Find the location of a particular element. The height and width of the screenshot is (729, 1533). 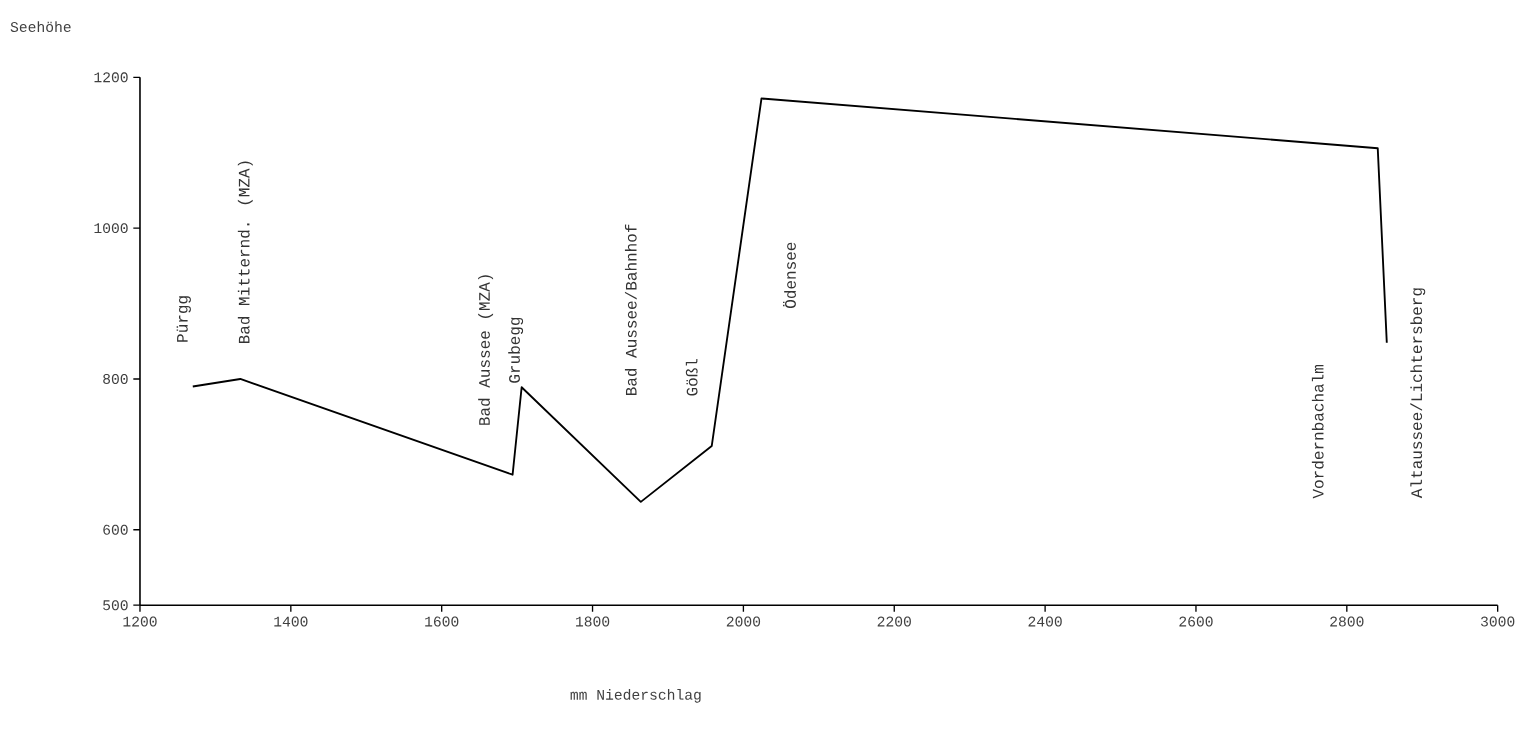

y-tick-label: 500 is located at coordinates (115, 605).